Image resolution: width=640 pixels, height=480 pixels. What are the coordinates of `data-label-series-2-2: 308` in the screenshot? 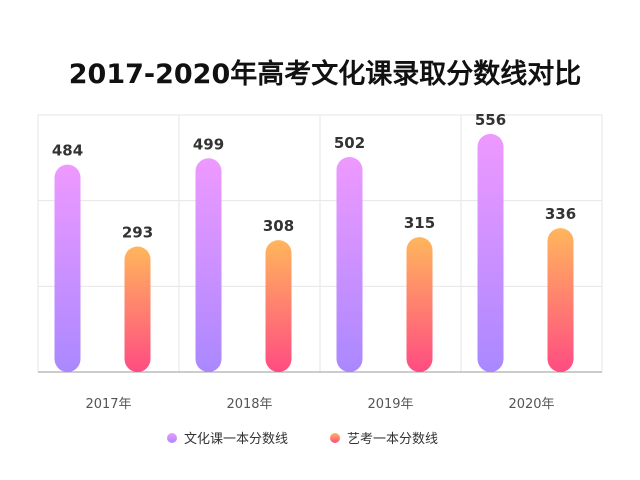 It's located at (278, 226).